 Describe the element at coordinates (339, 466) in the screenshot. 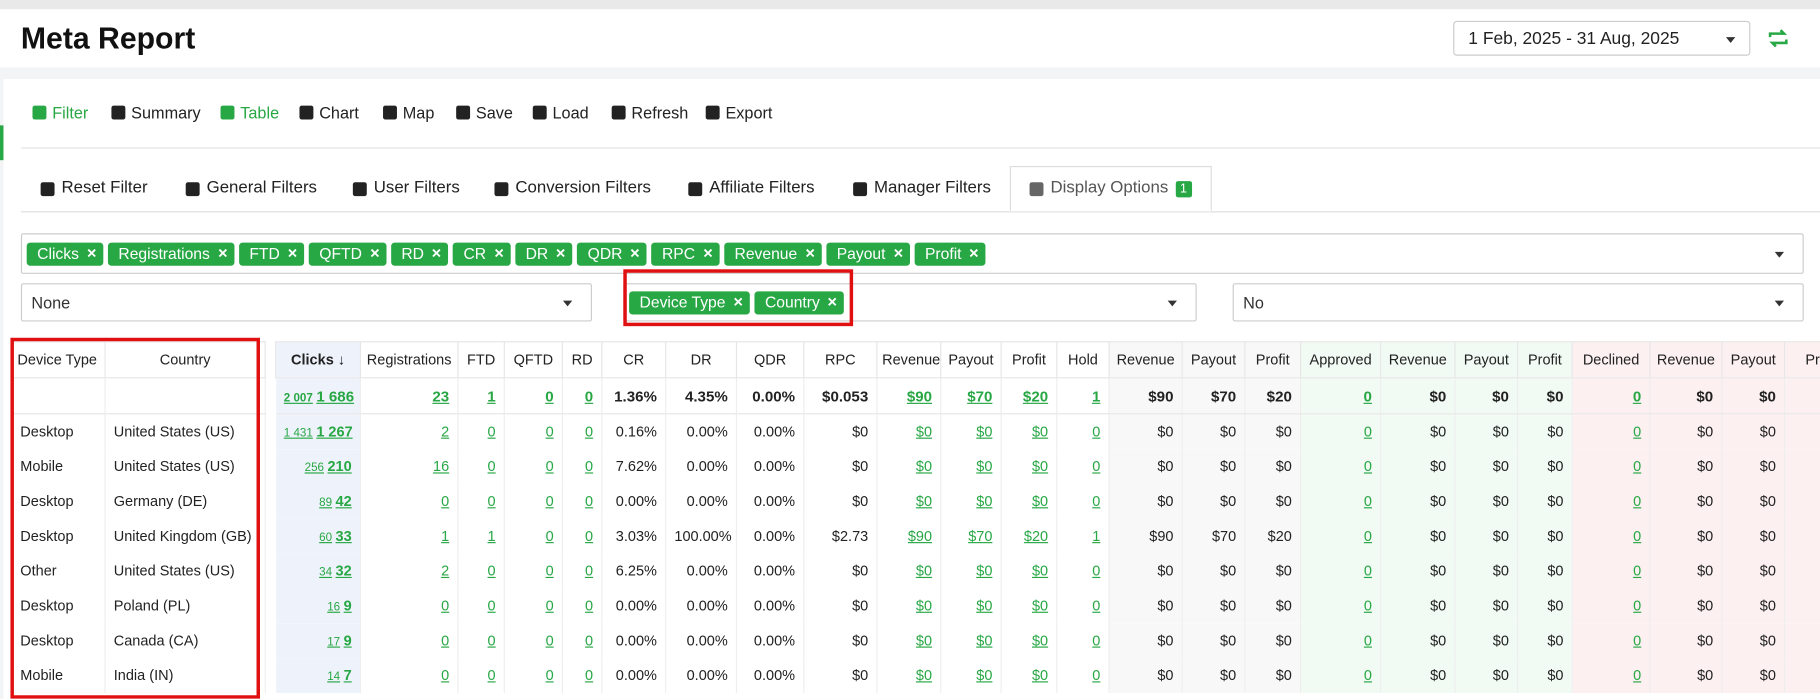

I see `clicks-link: 210` at that location.